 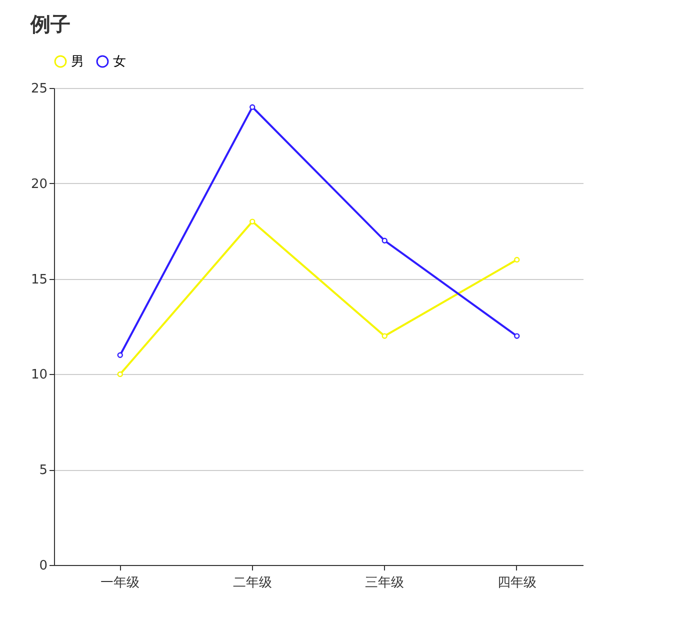 I want to click on legend-label: 女, so click(x=119, y=62).